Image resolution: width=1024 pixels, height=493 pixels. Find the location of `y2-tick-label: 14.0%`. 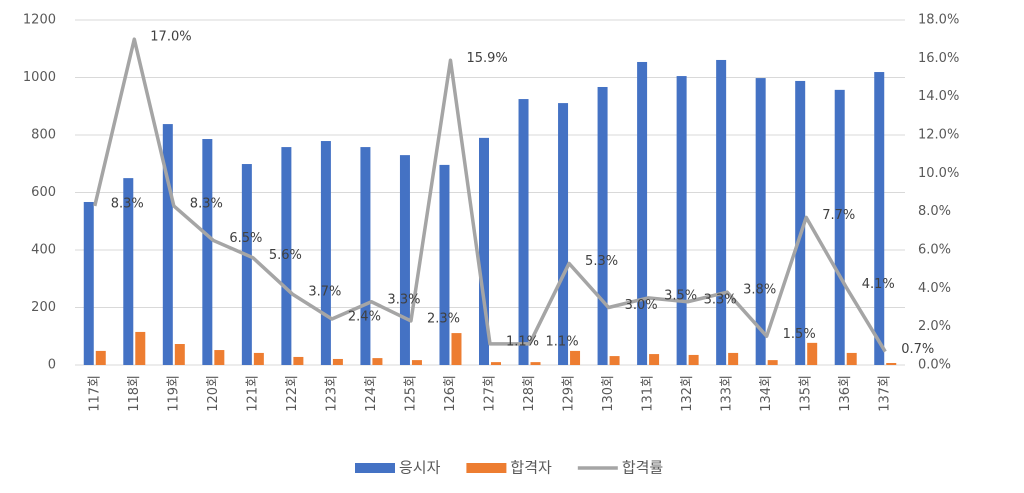

y2-tick-label: 14.0% is located at coordinates (938, 96).